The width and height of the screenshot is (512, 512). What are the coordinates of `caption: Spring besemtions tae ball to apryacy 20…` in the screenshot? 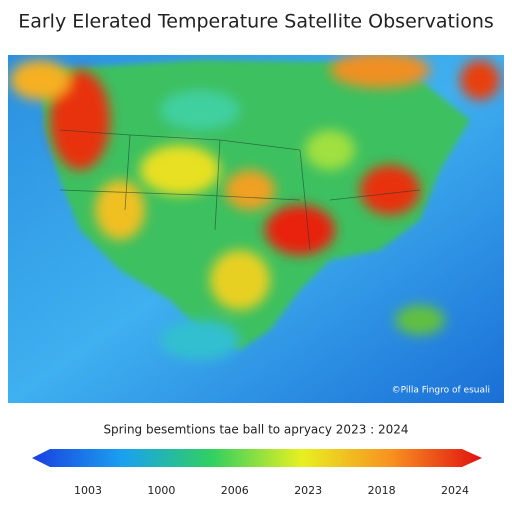 It's located at (255, 430).